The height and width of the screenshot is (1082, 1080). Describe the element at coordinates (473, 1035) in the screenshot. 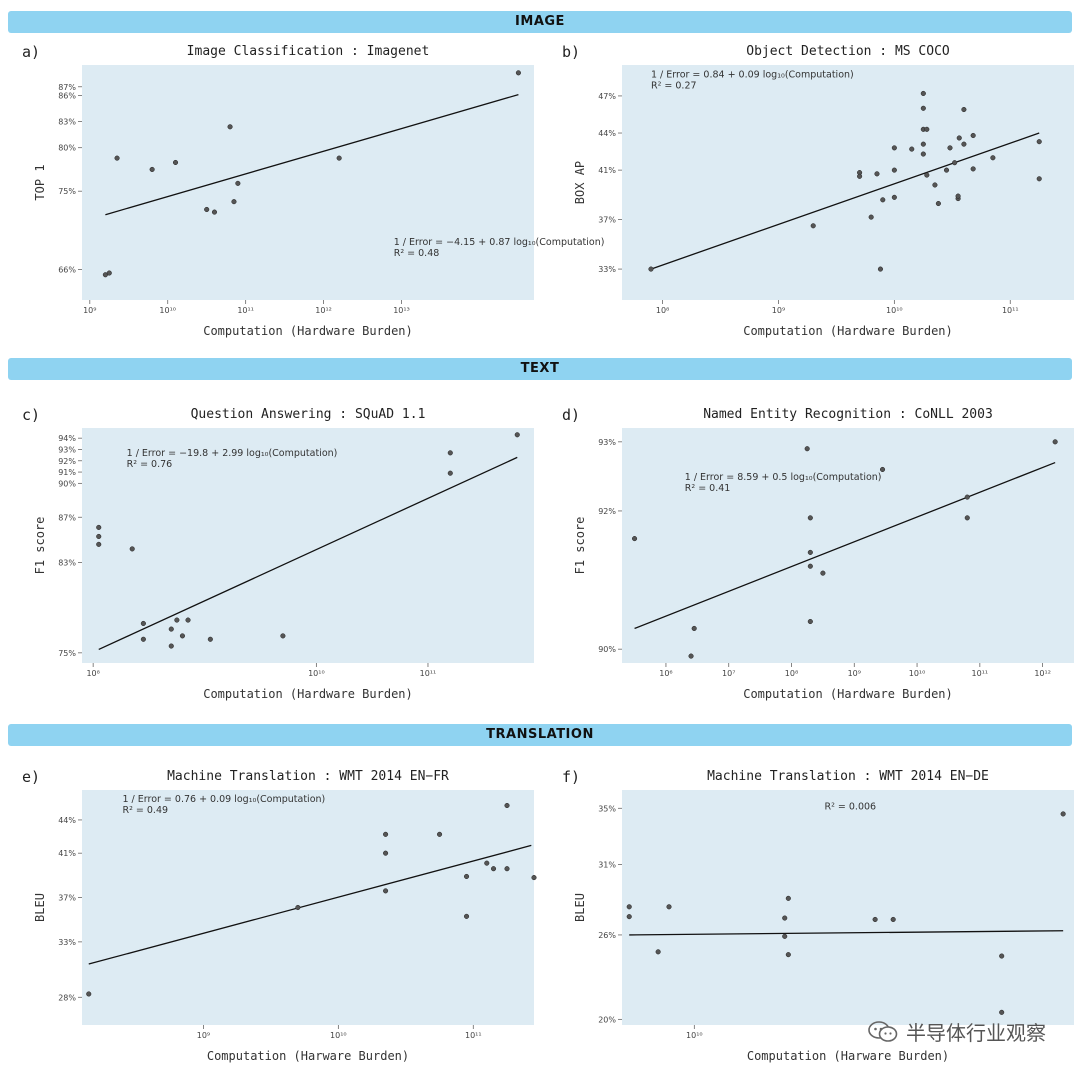

I see `x-tick-label: 10¹¹` at that location.